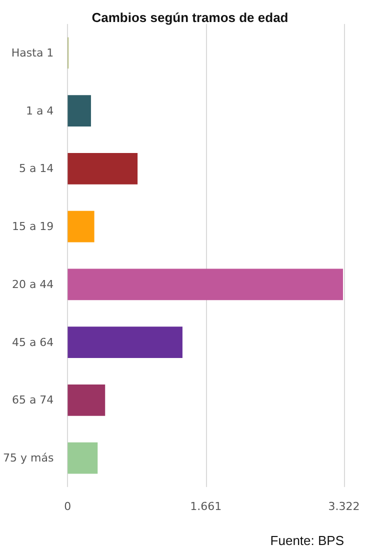  Describe the element at coordinates (32, 53) in the screenshot. I see `y-tick-label: Hasta 1` at that location.